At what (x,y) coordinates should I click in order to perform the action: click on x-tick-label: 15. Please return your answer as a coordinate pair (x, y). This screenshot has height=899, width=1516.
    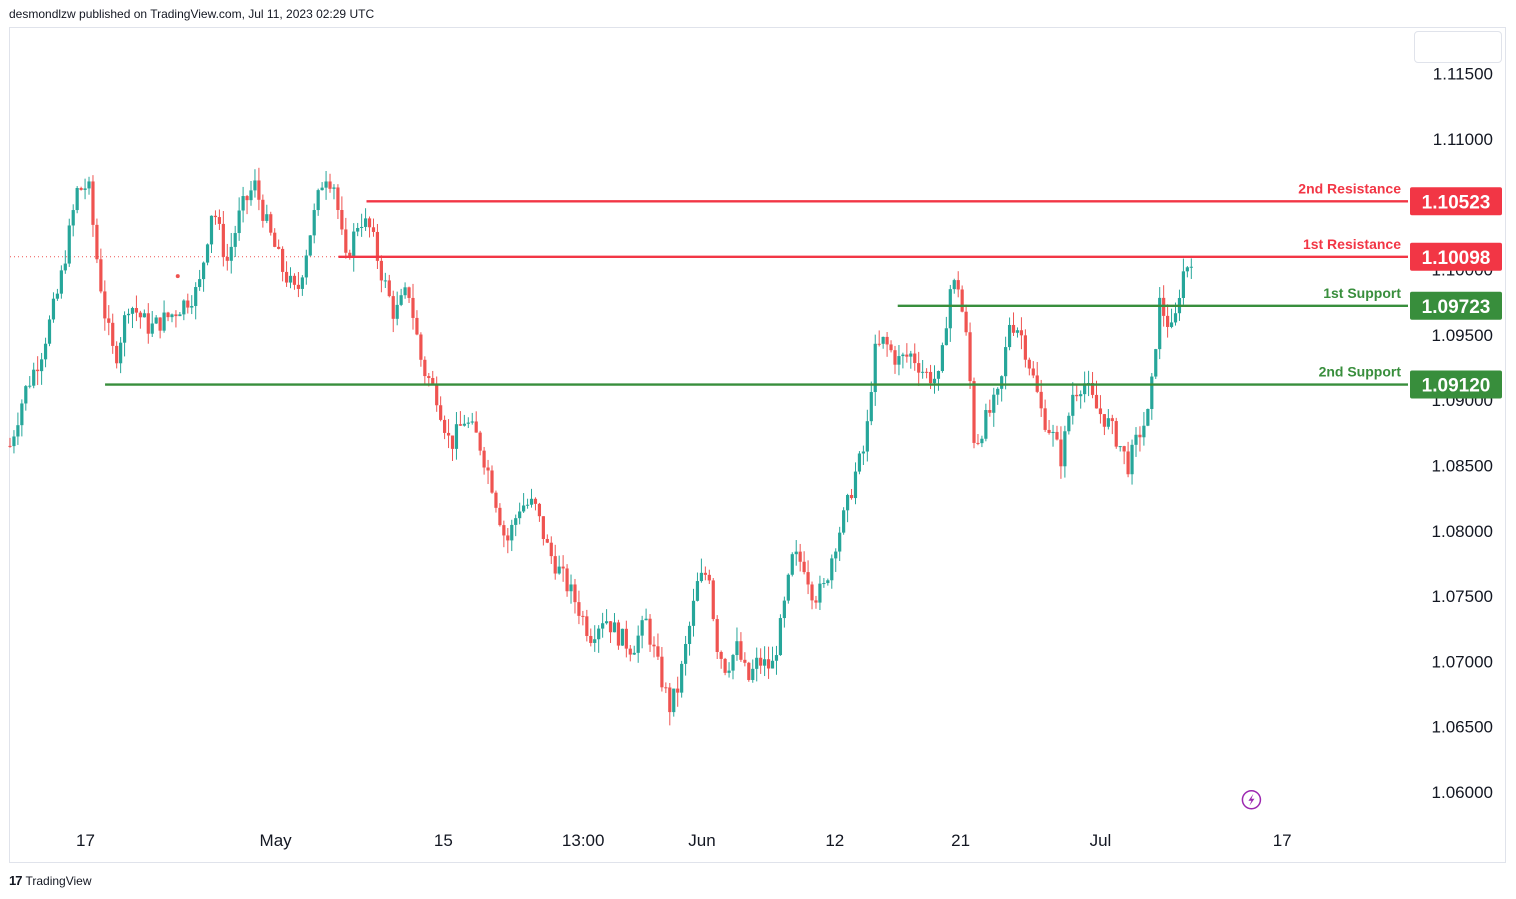
    Looking at the image, I should click on (443, 840).